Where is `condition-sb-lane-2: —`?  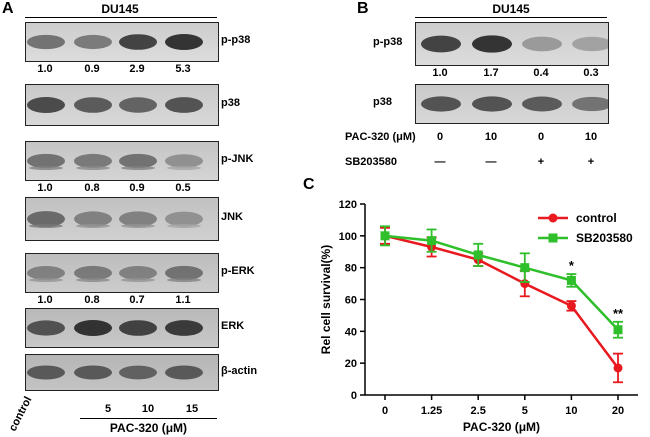 condition-sb-lane-2: — is located at coordinates (491, 162).